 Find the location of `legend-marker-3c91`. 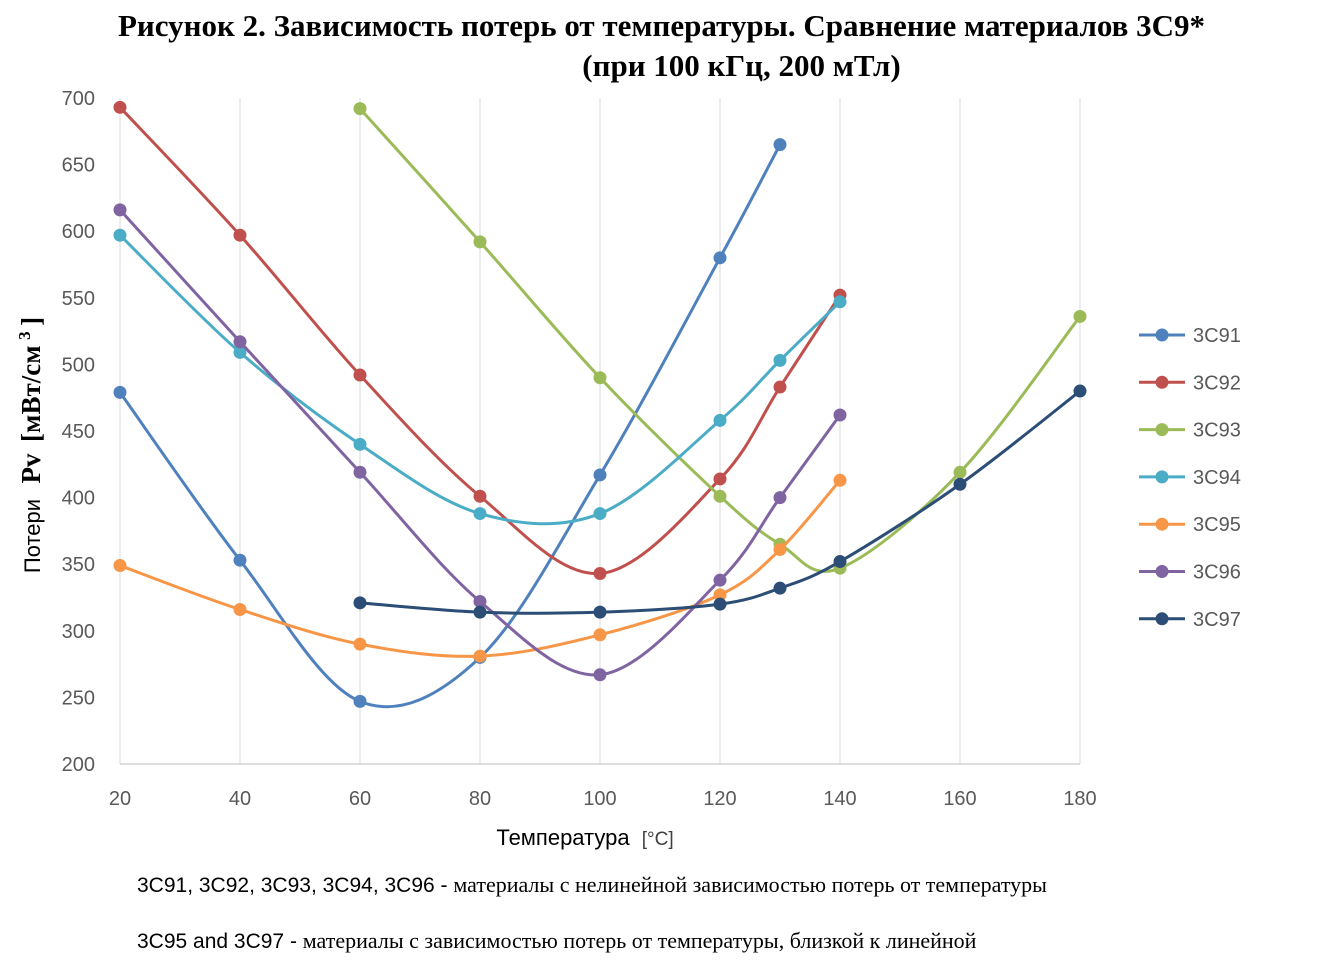

legend-marker-3c91 is located at coordinates (1162, 335).